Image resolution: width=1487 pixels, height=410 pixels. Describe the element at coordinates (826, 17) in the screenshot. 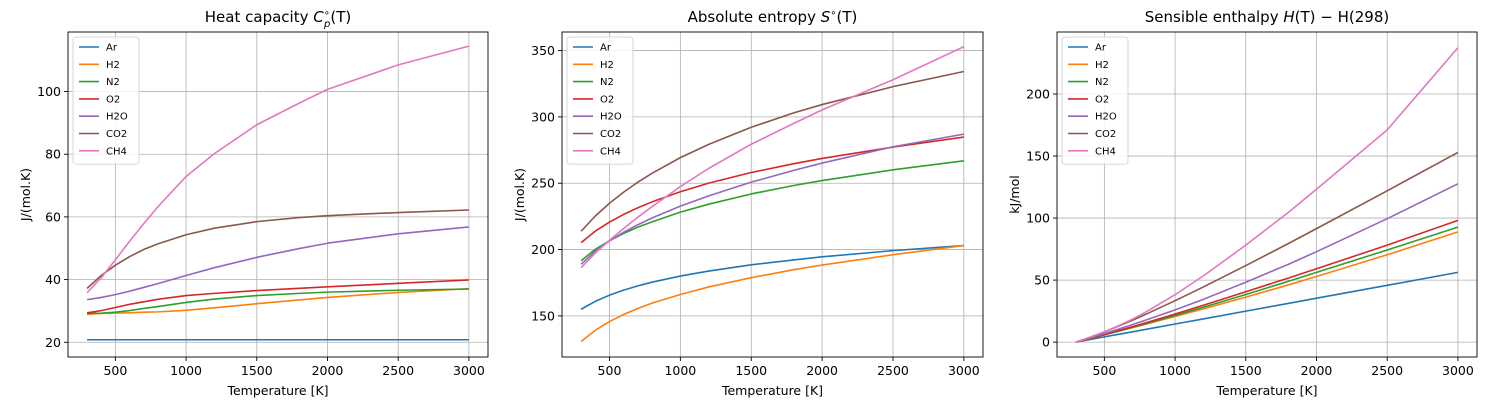

I see `title-math: S` at that location.